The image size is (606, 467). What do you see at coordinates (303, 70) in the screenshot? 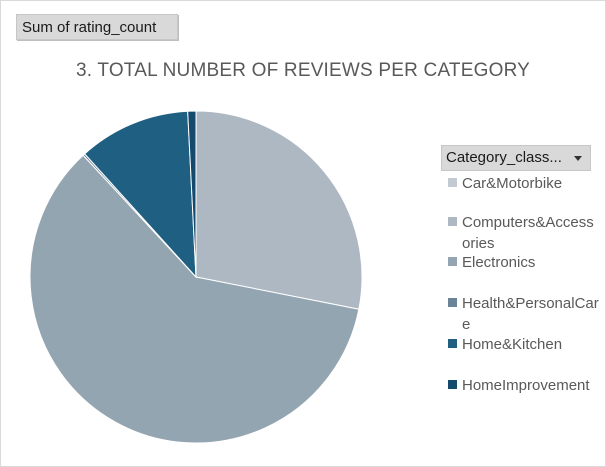
I see `chart-title: 3. TOTAL NUMBER OF REVIEWS PER CATEGORY` at bounding box center [303, 70].